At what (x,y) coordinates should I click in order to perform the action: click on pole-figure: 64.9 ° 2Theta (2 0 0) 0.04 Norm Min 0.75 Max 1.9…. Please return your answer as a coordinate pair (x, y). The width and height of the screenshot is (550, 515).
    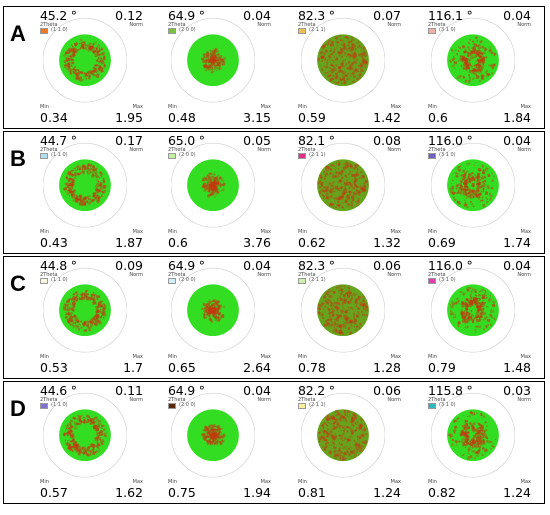
    Looking at the image, I should click on (213, 442).